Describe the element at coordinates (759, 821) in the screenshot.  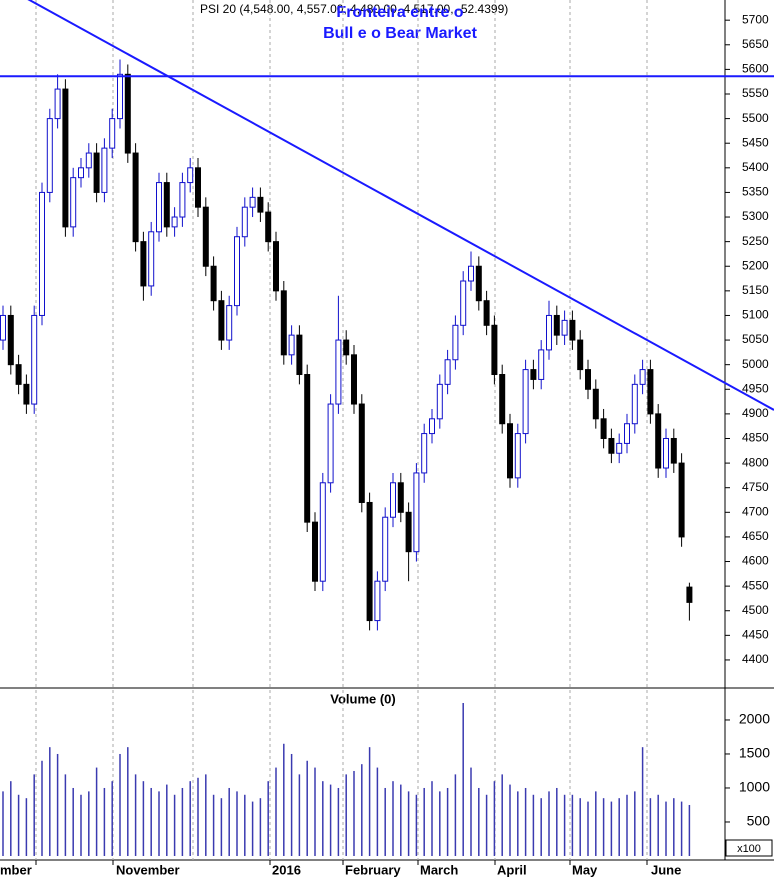
I see `y2-tick-label: 500` at that location.